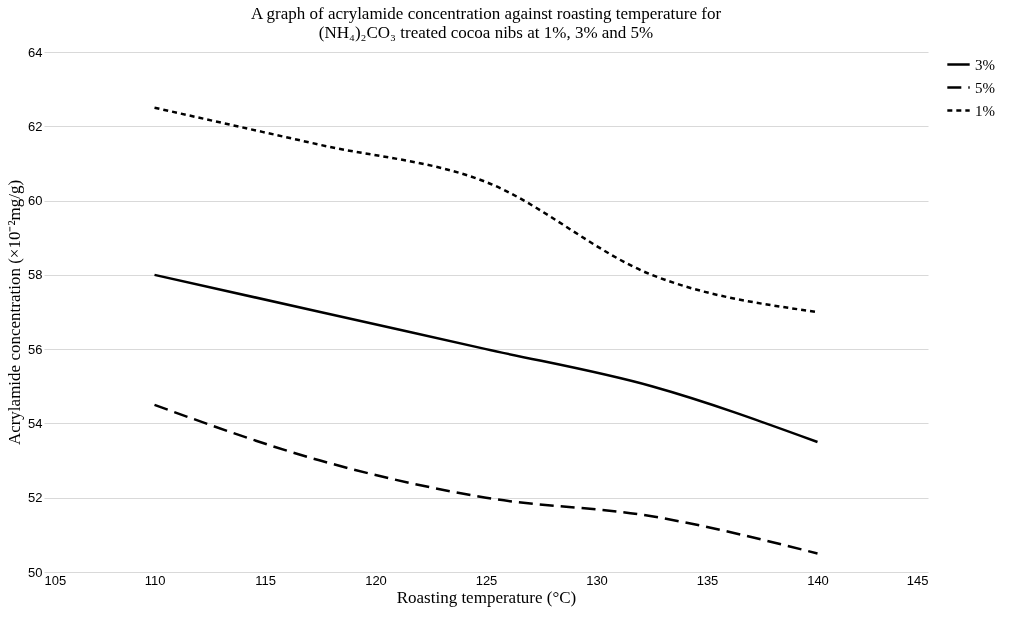  Describe the element at coordinates (985, 87) in the screenshot. I see `legend-label: 5%` at that location.